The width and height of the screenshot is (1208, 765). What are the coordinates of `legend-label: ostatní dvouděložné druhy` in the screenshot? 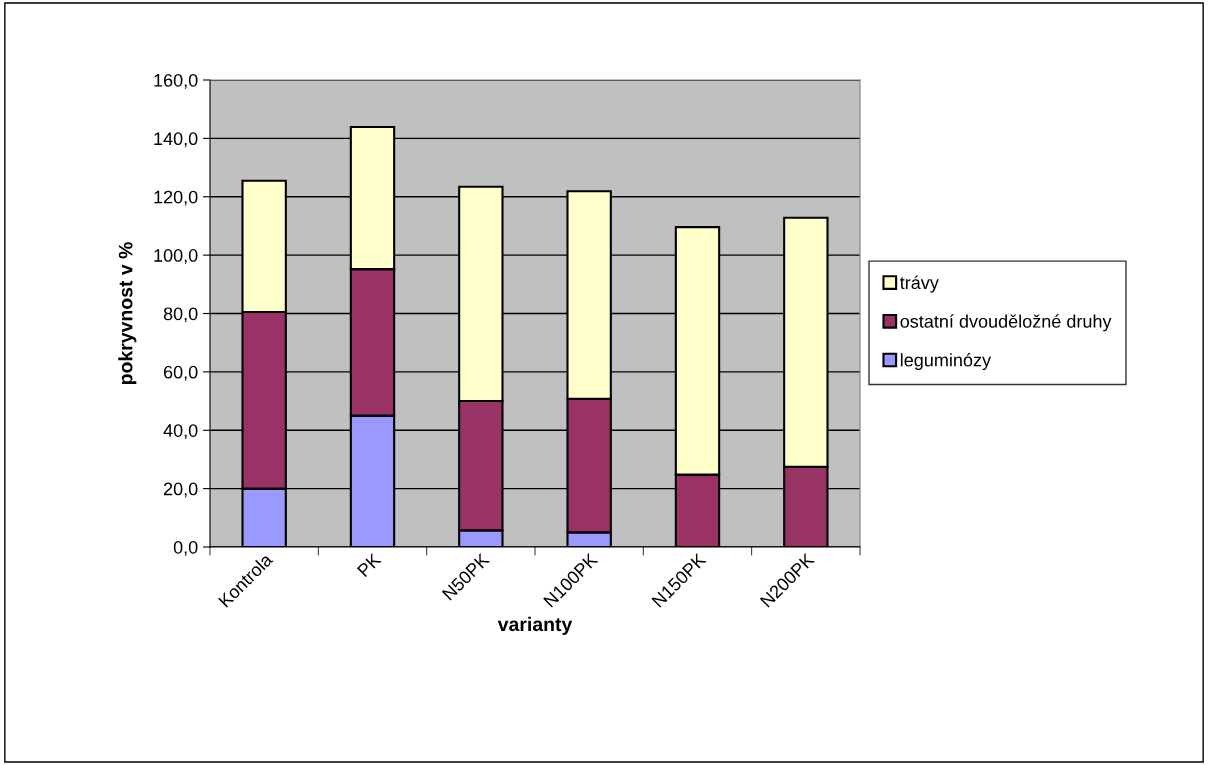 It's located at (1006, 323).